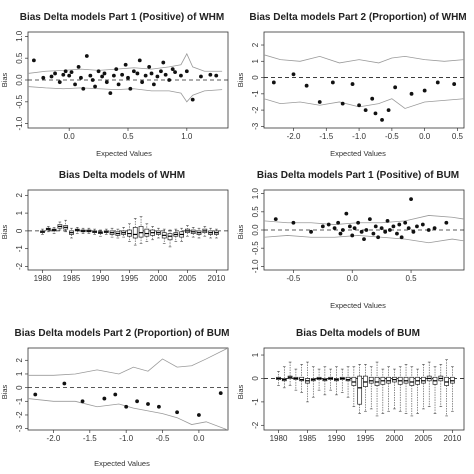  I want to click on x-tick-label: 1.0, so click(187, 136).